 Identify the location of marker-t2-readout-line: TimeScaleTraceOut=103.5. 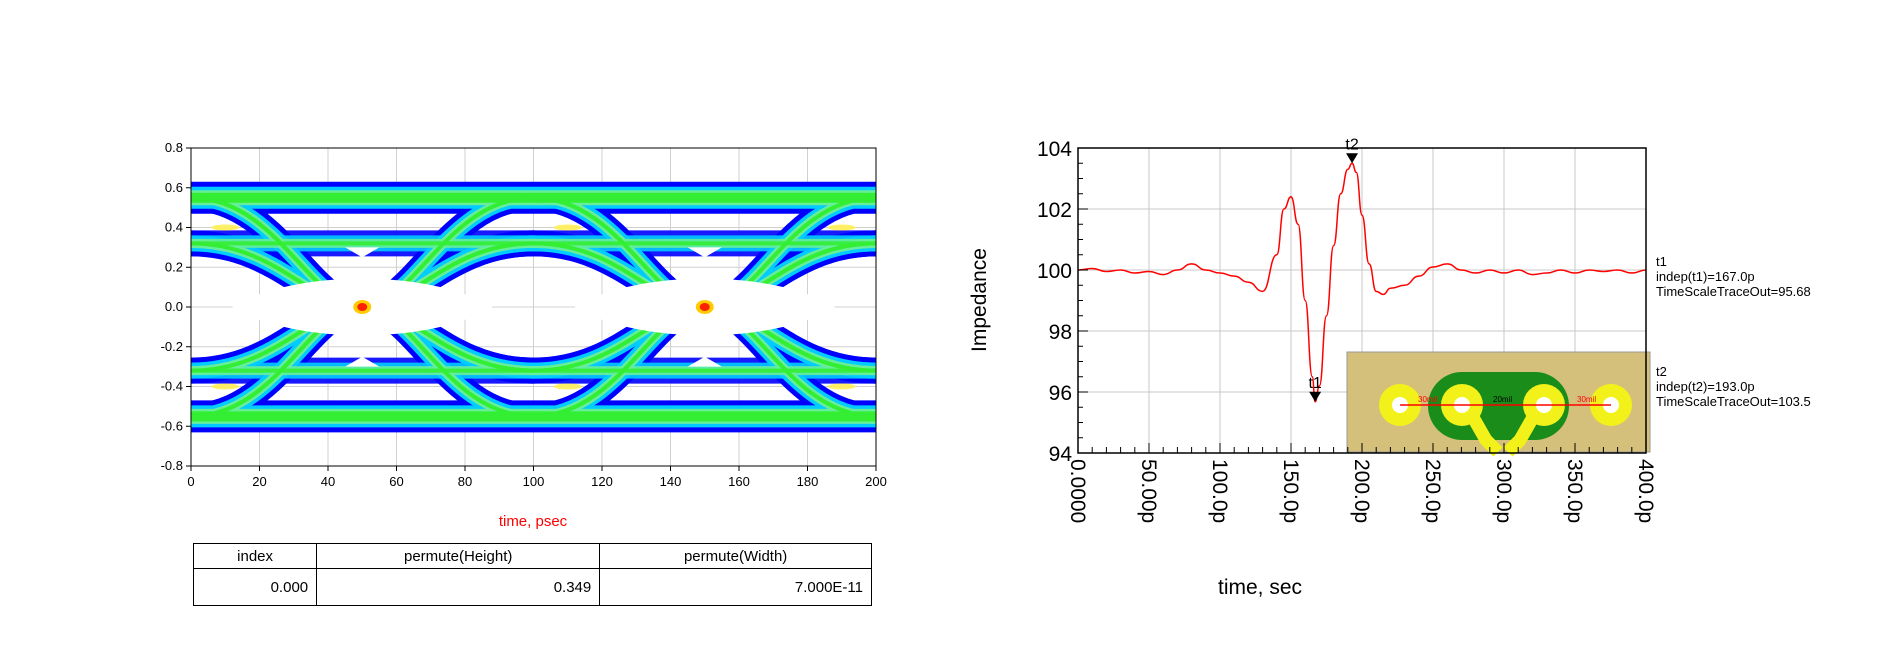
(1733, 401).